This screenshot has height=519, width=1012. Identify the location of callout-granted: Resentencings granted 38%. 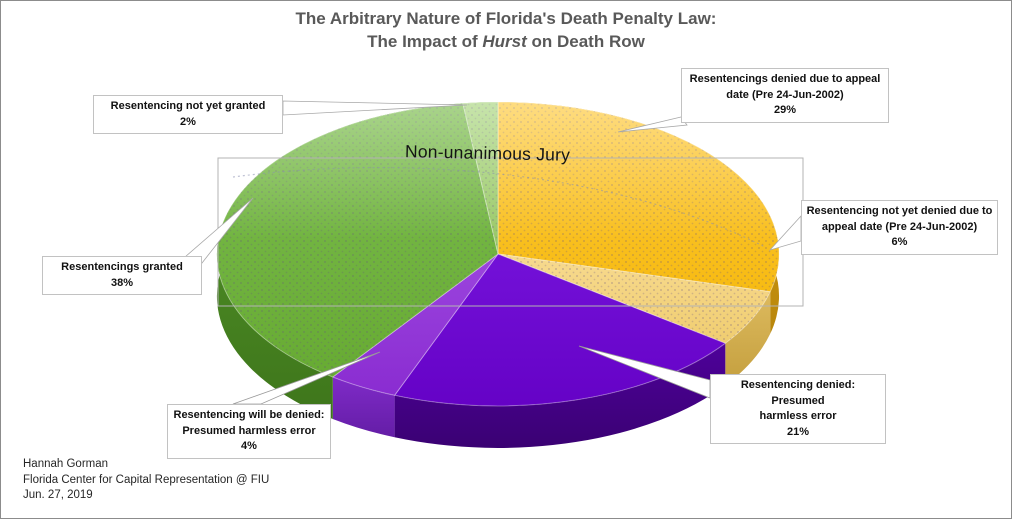
(122, 276).